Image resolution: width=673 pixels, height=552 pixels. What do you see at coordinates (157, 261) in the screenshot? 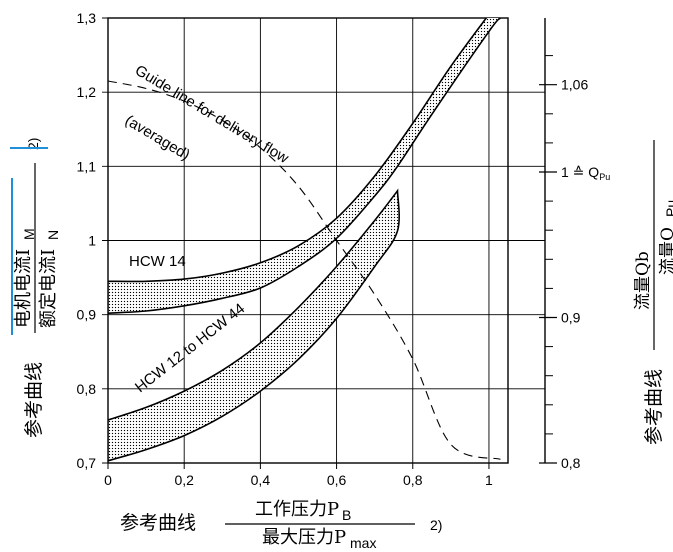
I see `series-label-hcw14: HCW 14` at bounding box center [157, 261].